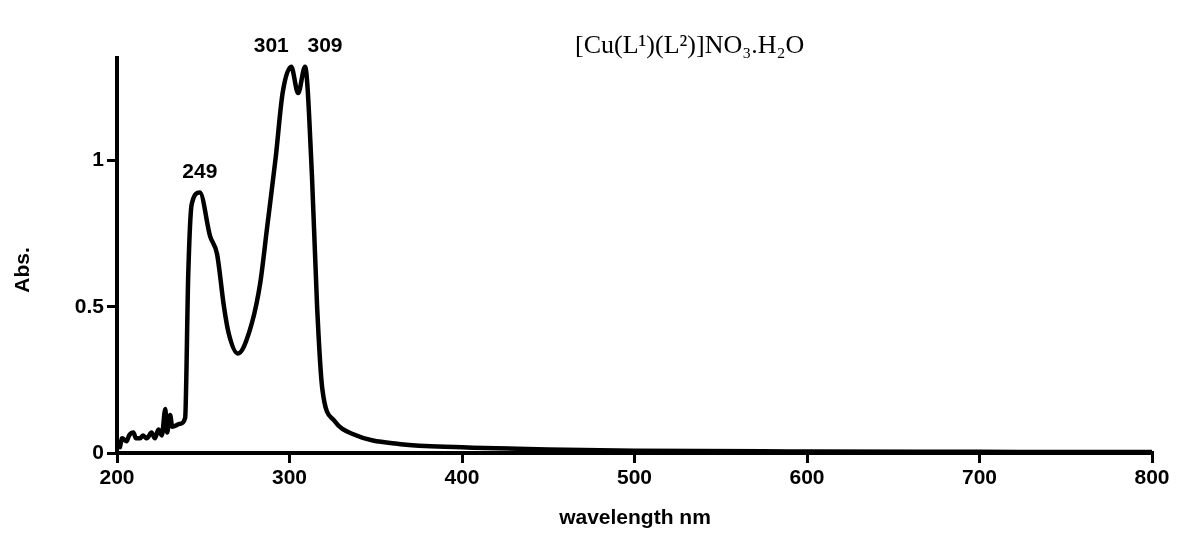  What do you see at coordinates (325, 45) in the screenshot?
I see `annotation: 309` at bounding box center [325, 45].